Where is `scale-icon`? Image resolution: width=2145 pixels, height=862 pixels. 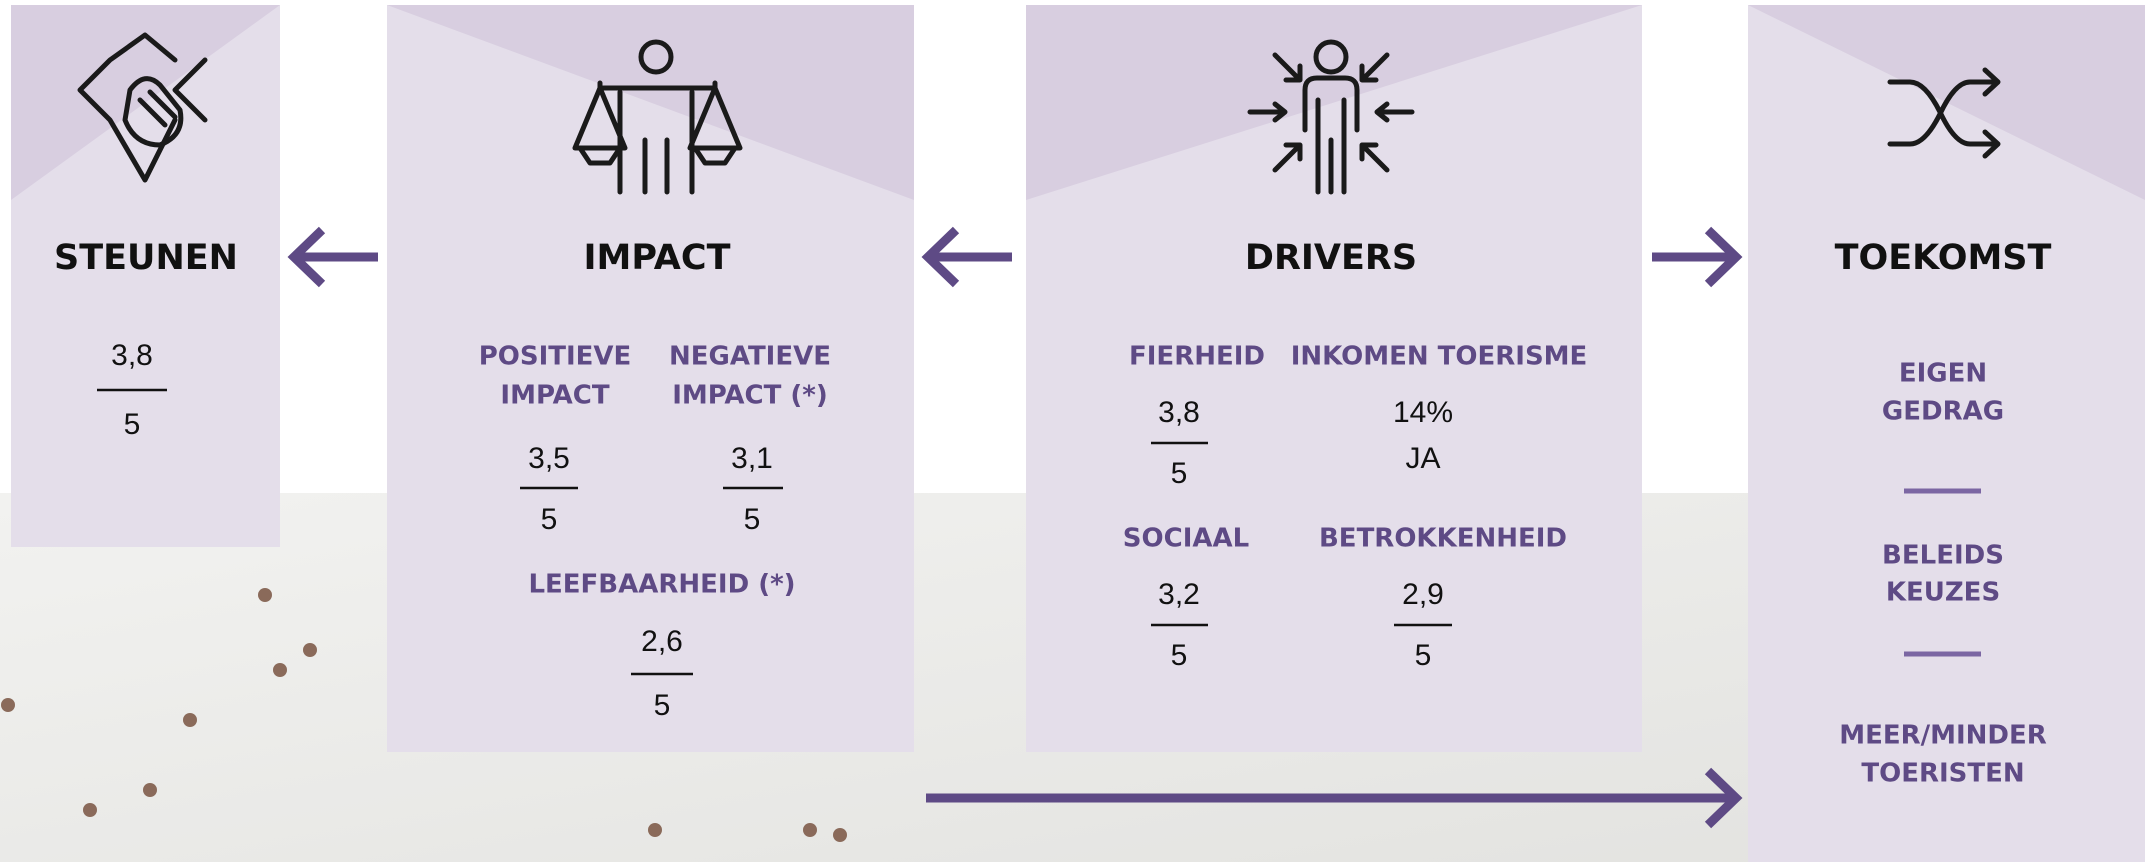 scale-icon is located at coordinates (657, 117).